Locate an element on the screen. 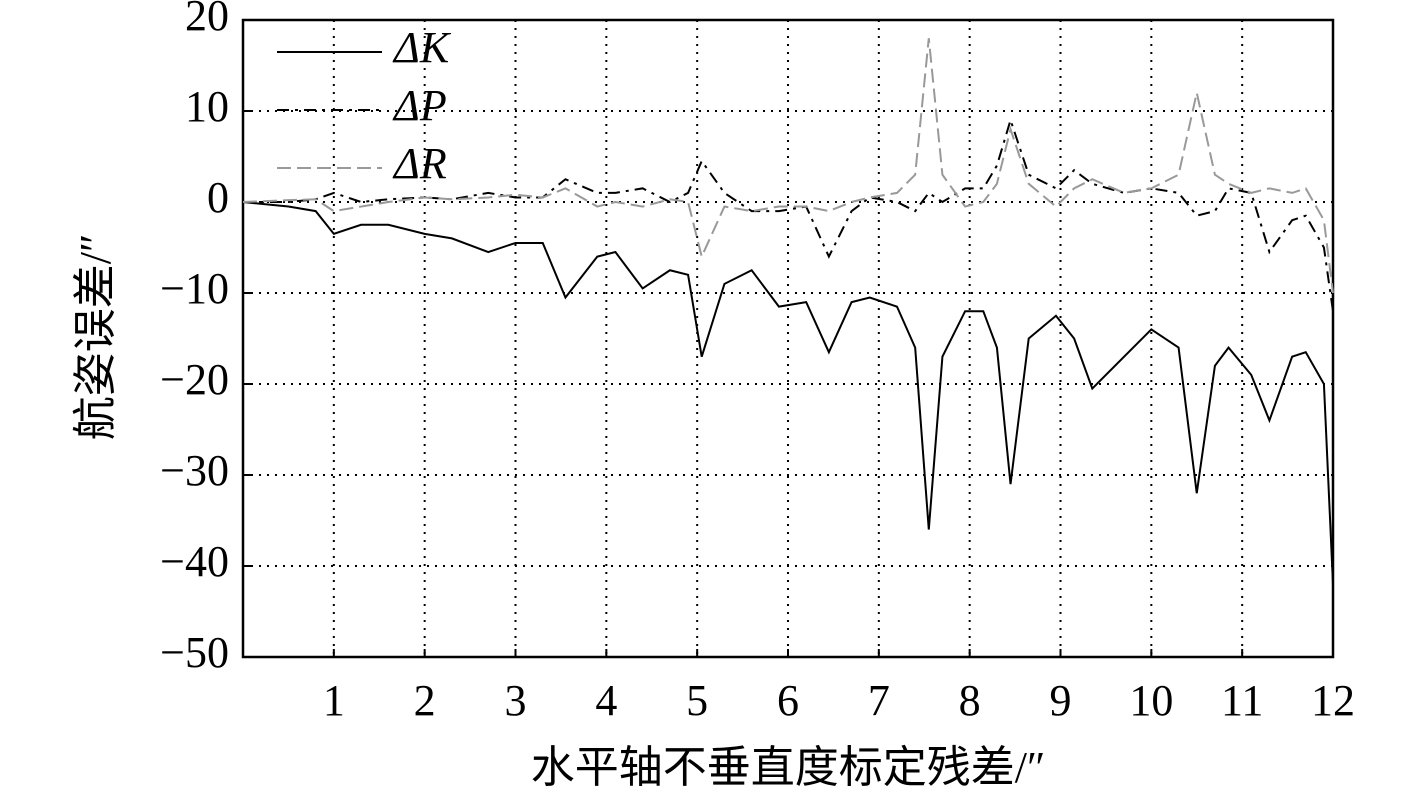 Image resolution: width=1417 pixels, height=803 pixels. x-tick-label: 9 is located at coordinates (1061, 700).